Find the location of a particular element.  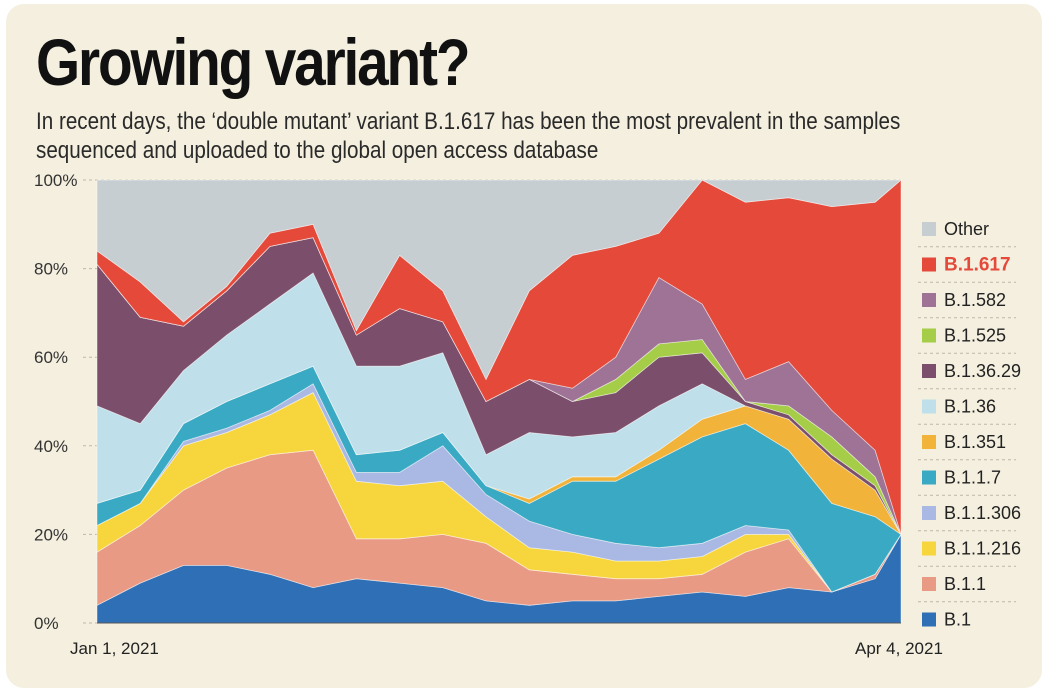

legend-label: B.1.582 is located at coordinates (975, 300).